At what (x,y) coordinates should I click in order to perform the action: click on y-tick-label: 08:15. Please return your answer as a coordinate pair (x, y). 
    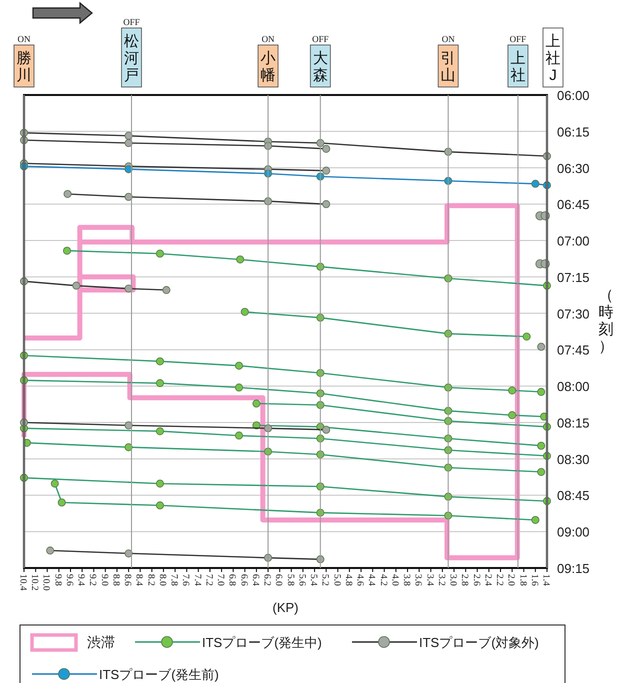
    Looking at the image, I should click on (573, 422).